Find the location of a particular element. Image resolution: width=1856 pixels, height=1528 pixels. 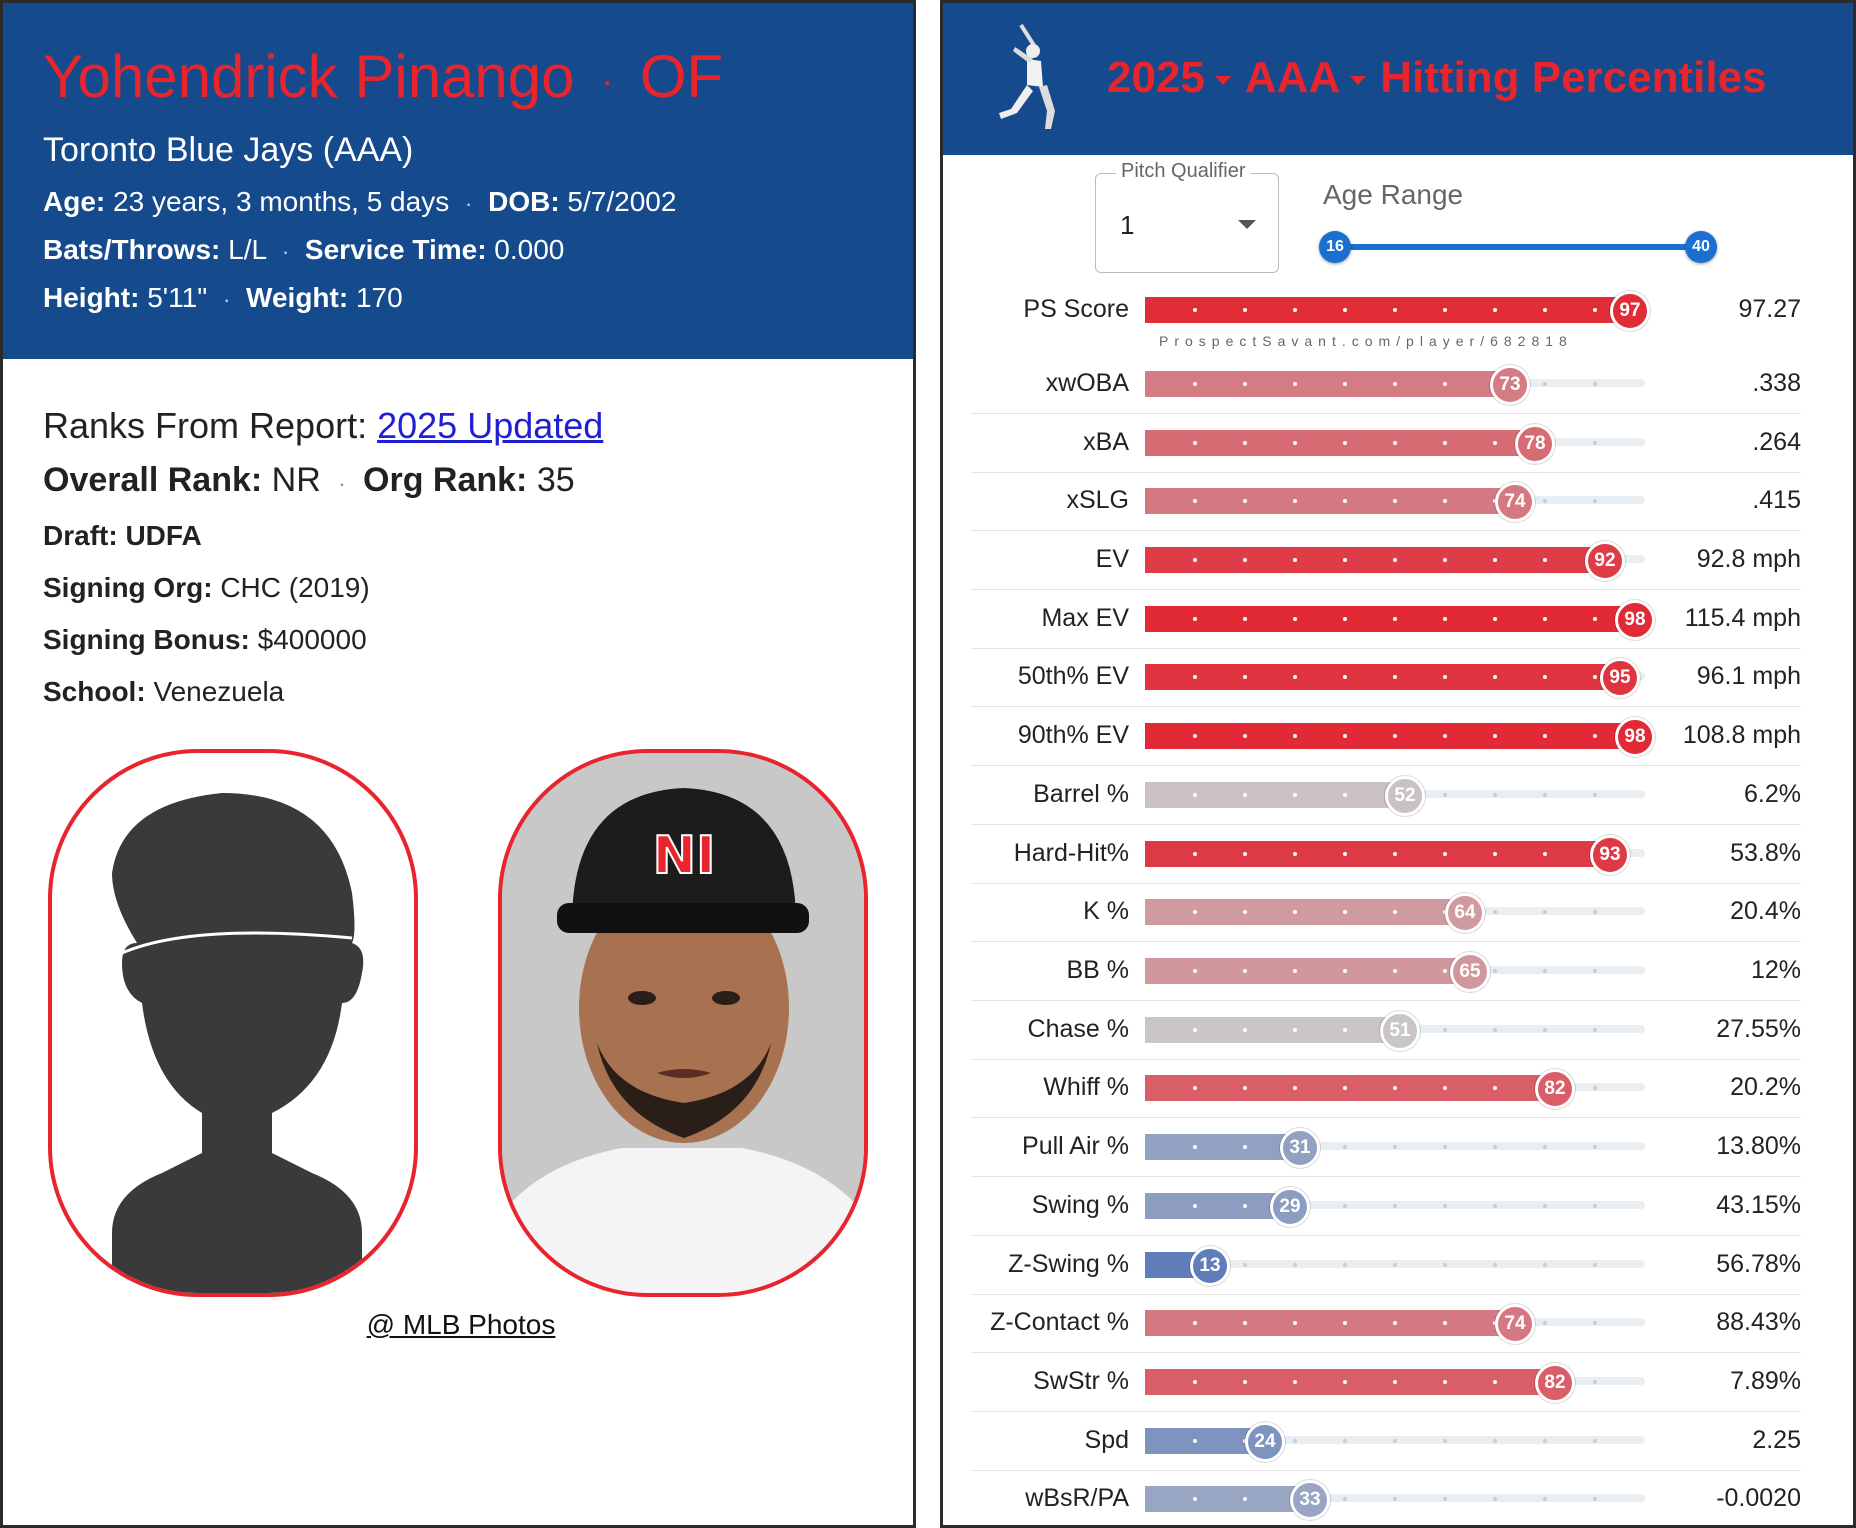

metric-value: 115.4 mph is located at coordinates (1742, 618).